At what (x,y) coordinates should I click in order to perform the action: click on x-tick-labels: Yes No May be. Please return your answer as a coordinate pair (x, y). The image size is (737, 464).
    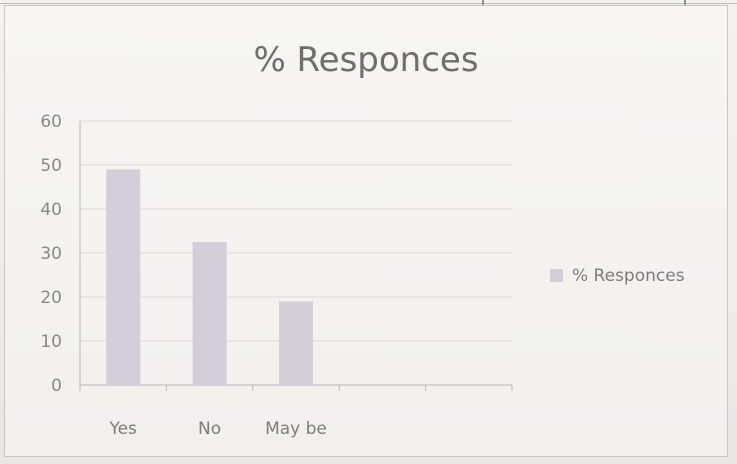
    Looking at the image, I should click on (217, 429).